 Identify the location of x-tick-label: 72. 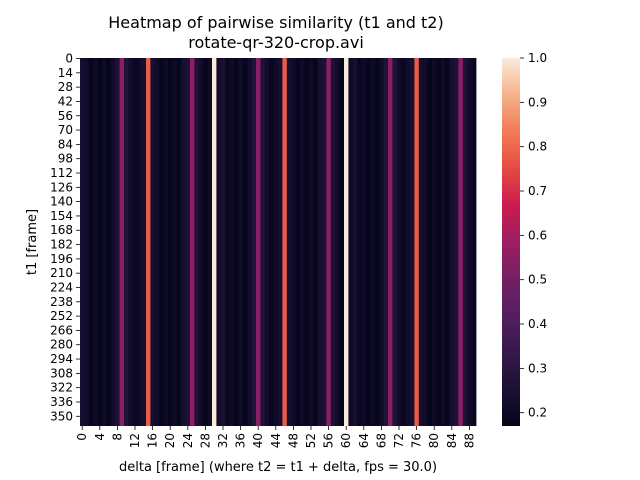
(399, 440).